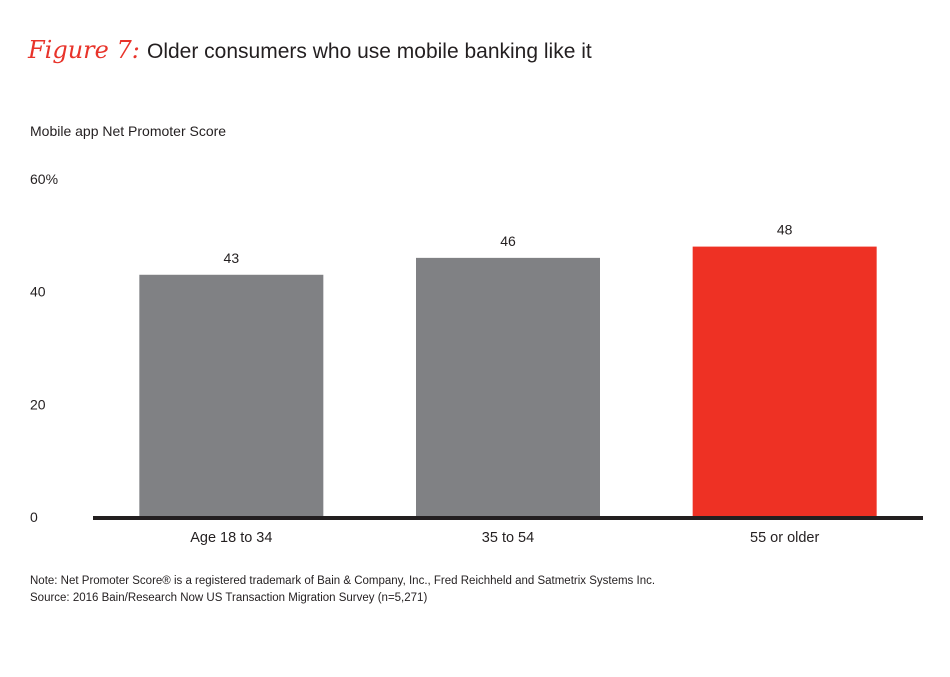 This screenshot has width=950, height=677. Describe the element at coordinates (44, 179) in the screenshot. I see `y-tick-label: 60%` at that location.